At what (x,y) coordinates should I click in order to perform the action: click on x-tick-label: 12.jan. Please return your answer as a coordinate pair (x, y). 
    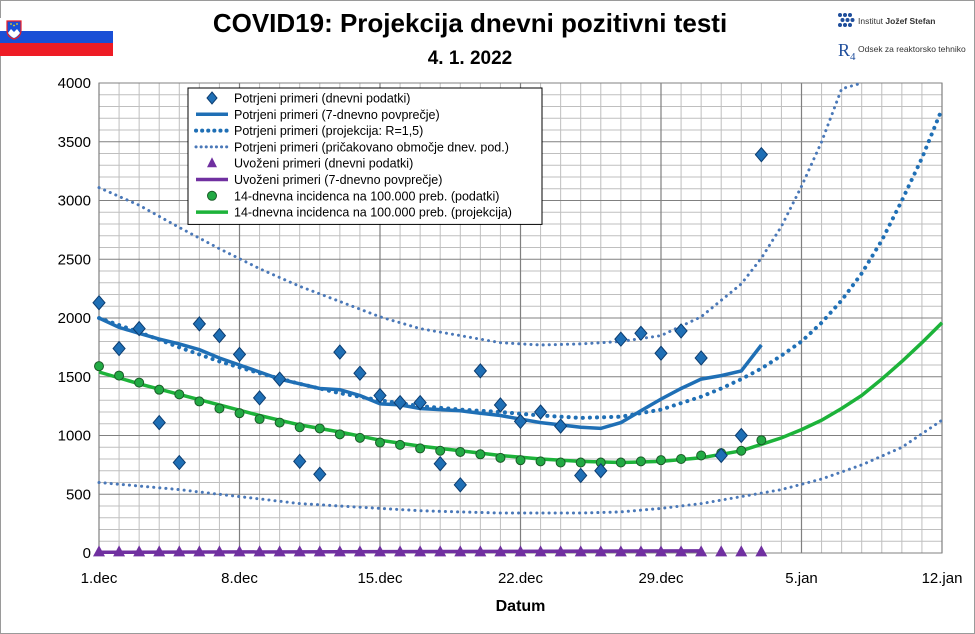
    Looking at the image, I should click on (942, 578).